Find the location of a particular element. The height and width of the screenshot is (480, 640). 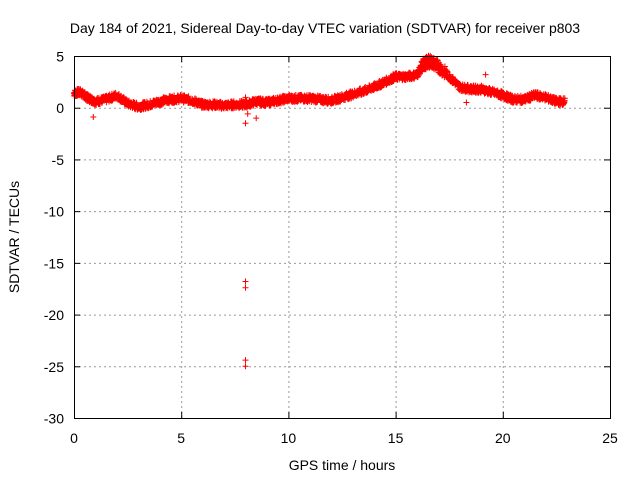

x-tick-label: 5 is located at coordinates (181, 438).